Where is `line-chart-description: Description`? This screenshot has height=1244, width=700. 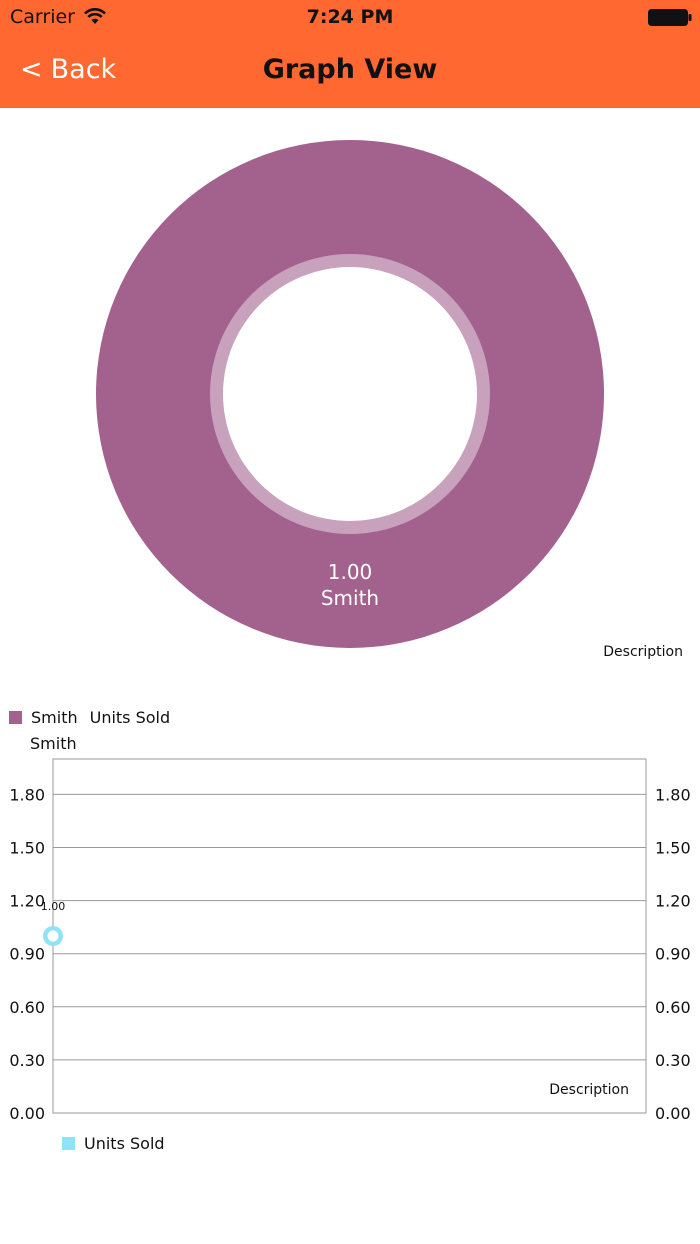 line-chart-description: Description is located at coordinates (589, 1090).